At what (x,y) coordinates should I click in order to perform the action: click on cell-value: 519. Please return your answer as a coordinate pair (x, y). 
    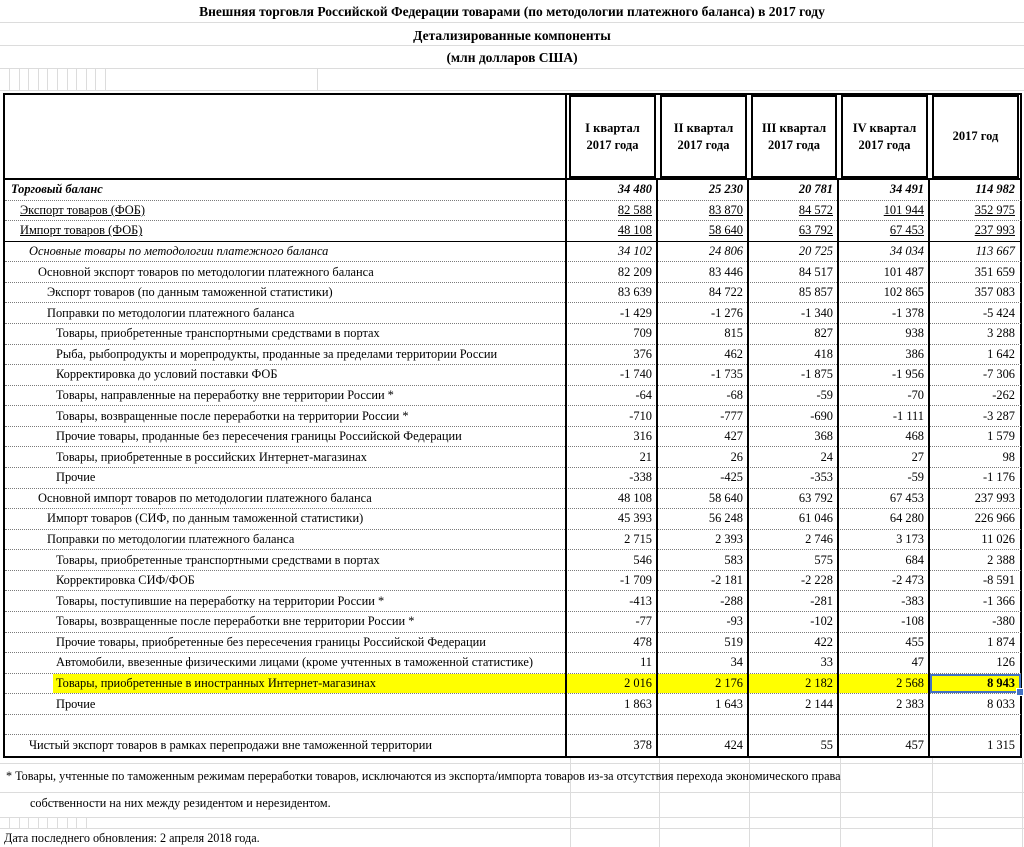
    Looking at the image, I should click on (733, 641).